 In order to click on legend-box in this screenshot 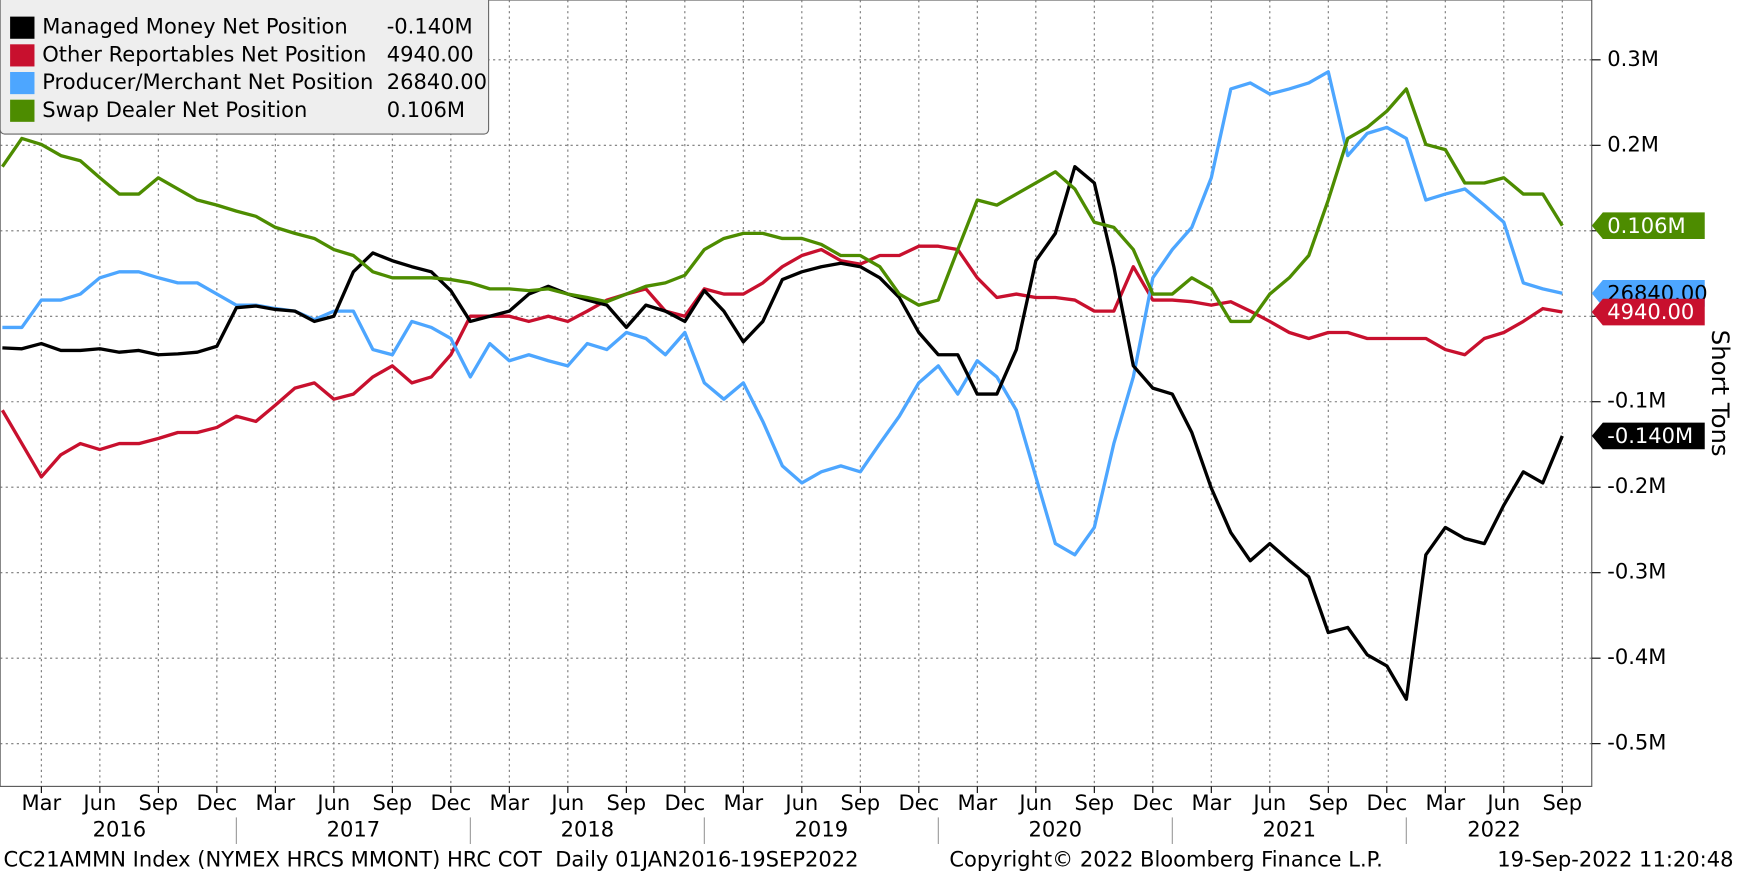, I will do `click(245, 67)`.